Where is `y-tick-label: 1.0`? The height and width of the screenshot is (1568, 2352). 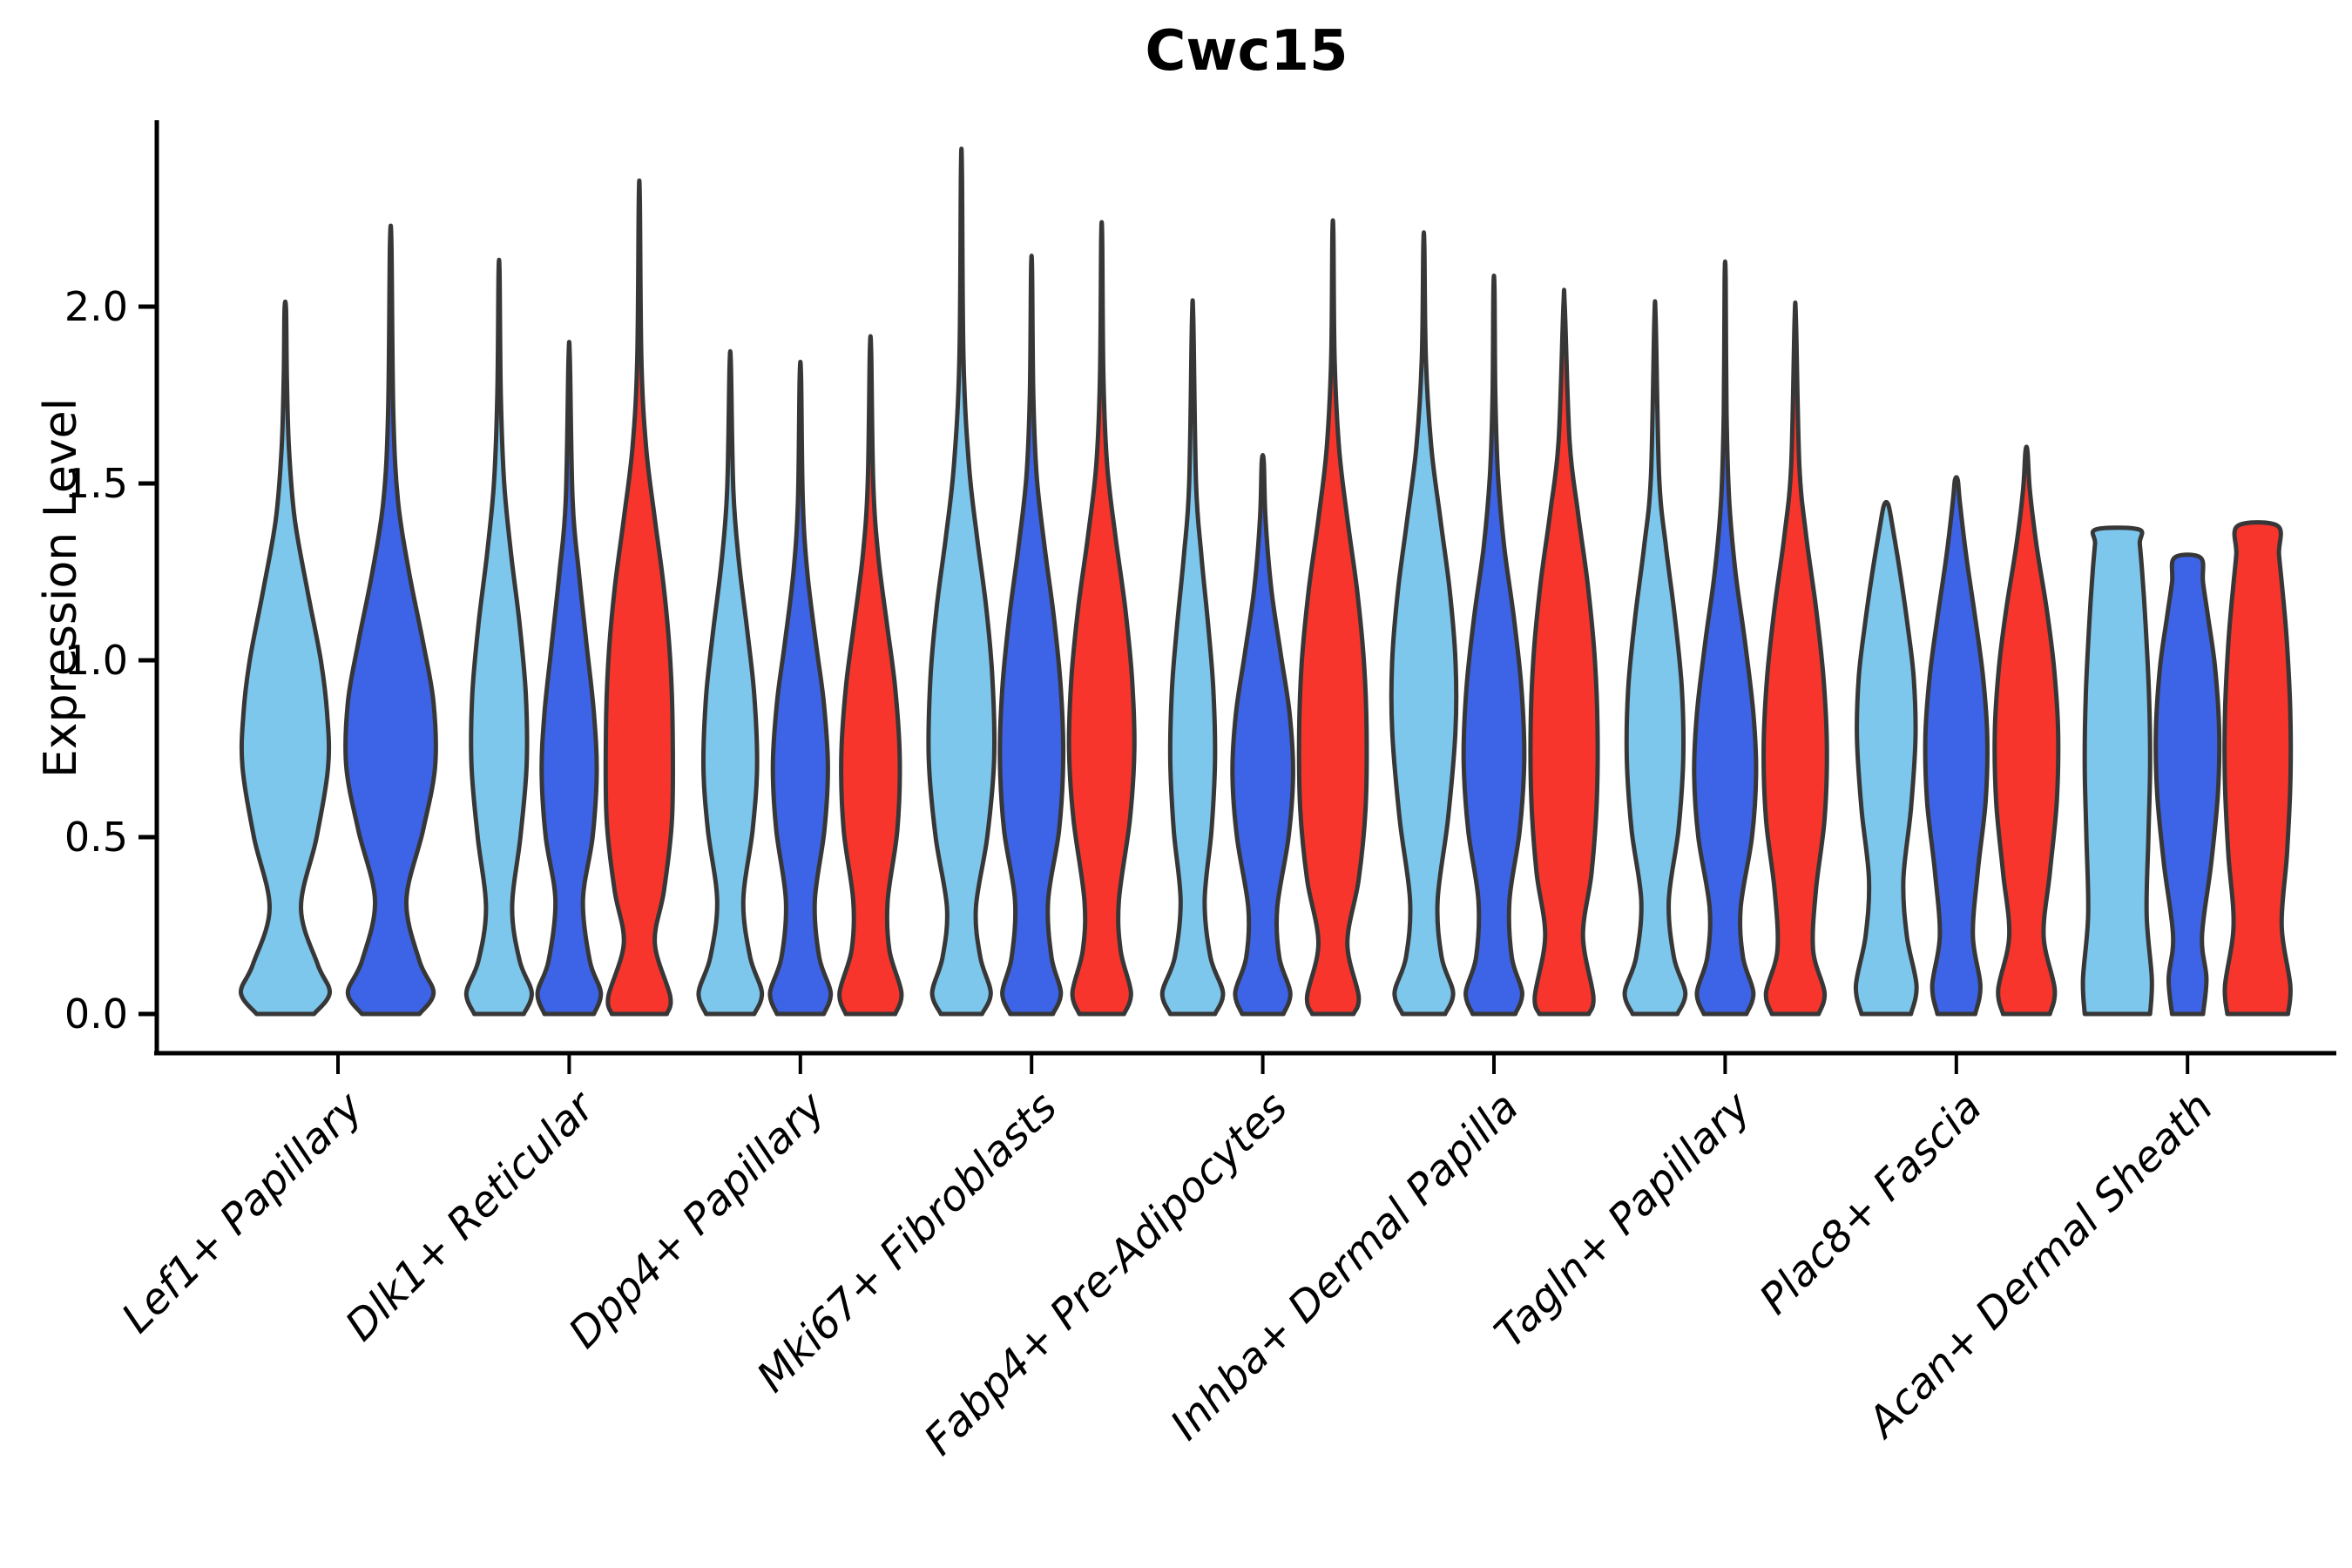
y-tick-label: 1.0 is located at coordinates (96, 660).